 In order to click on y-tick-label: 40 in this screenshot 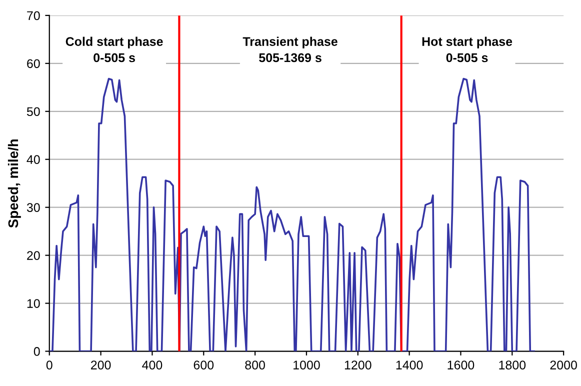, I will do `click(33, 159)`.